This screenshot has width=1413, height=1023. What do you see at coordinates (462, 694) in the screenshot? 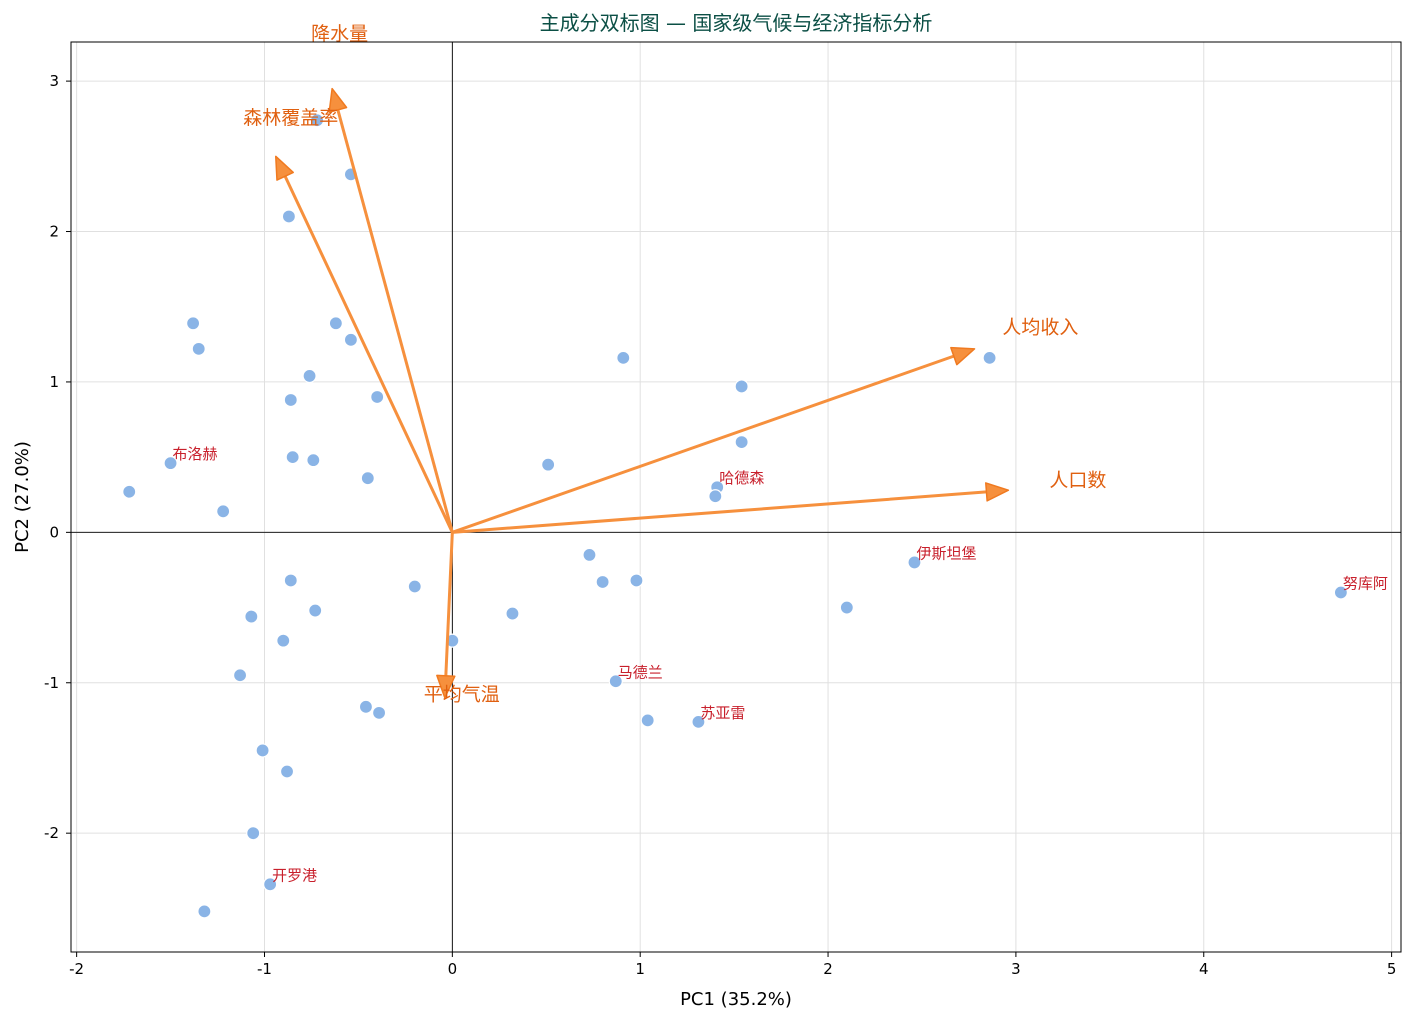
I see `loading-label: 平均气温` at bounding box center [462, 694].